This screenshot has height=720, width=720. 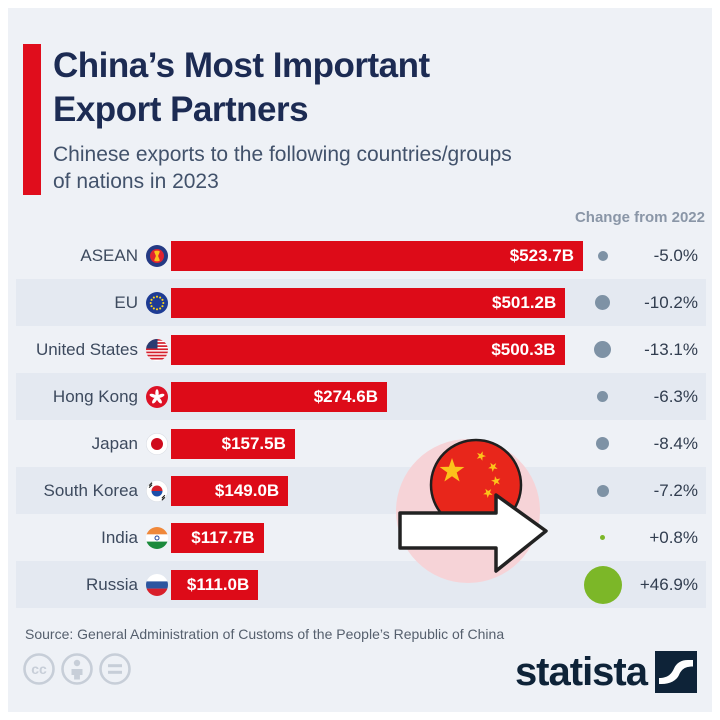 I want to click on attribution-icon, so click(x=77, y=669).